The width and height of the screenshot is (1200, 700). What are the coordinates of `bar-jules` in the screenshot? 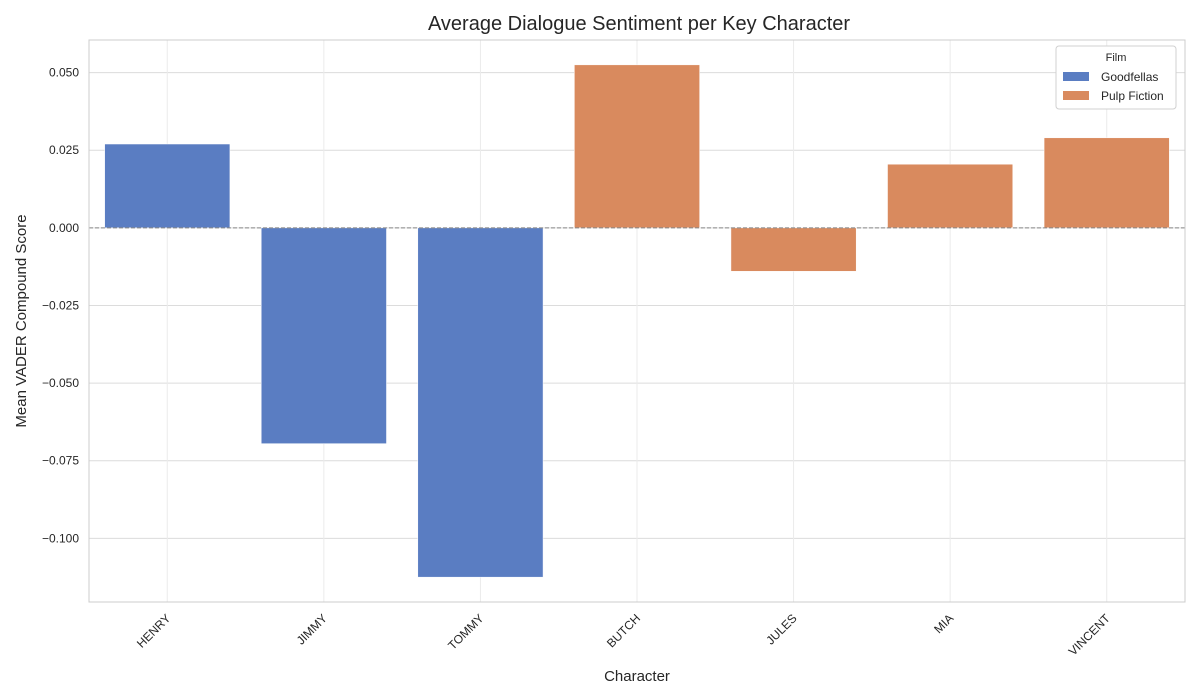 It's located at (793, 249).